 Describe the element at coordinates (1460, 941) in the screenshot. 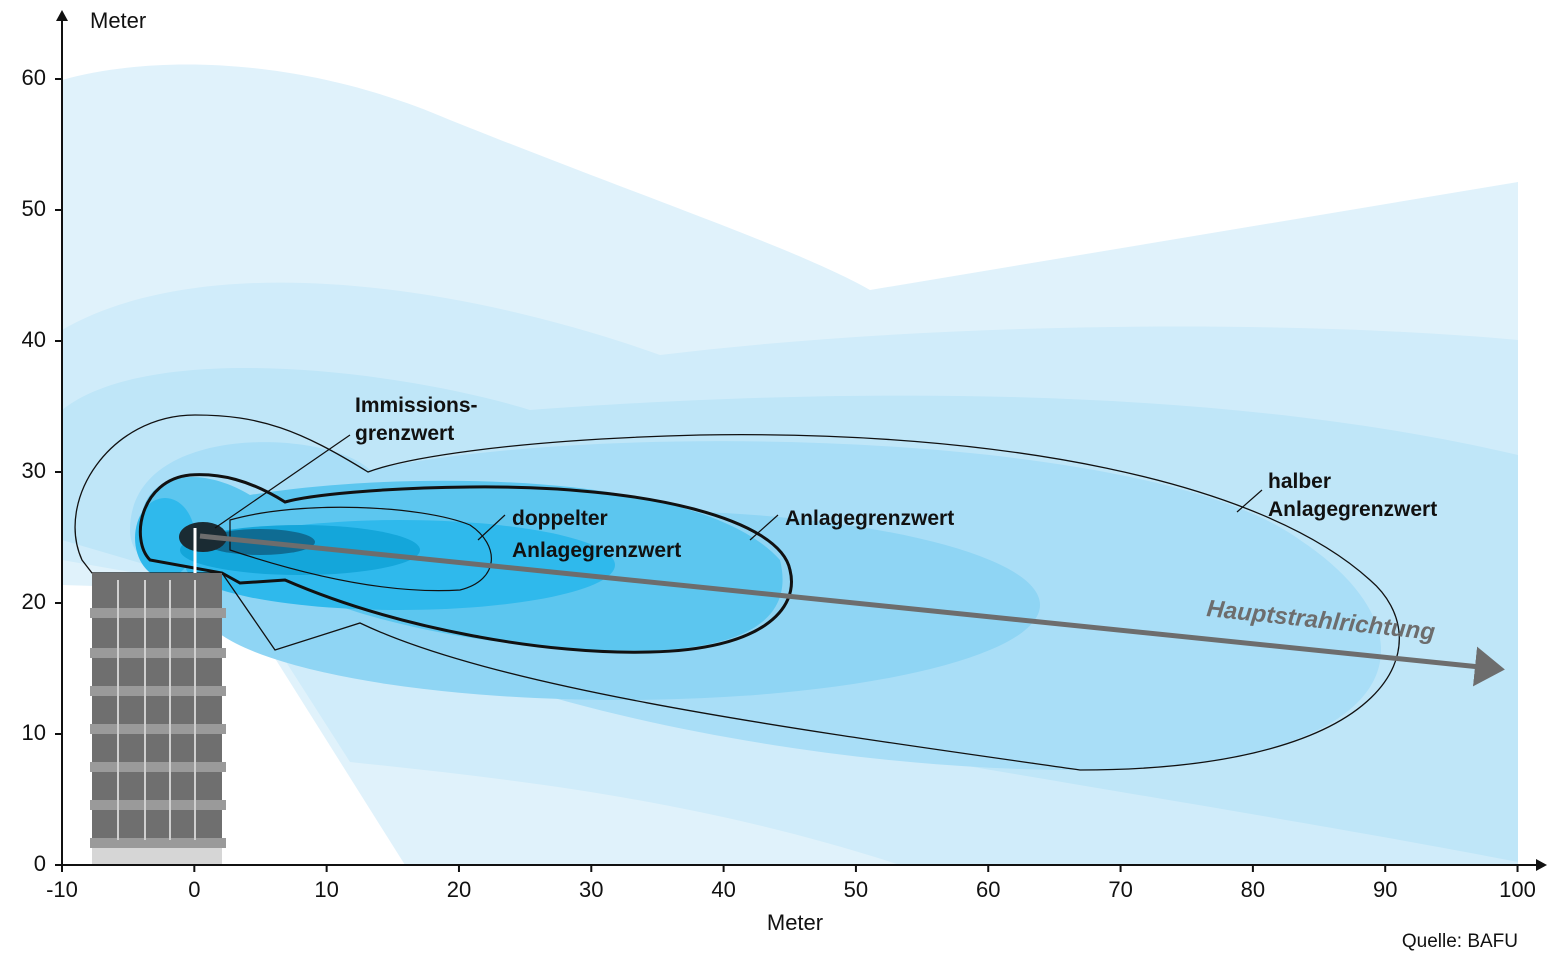

I see `source: Quelle: BAFU` at that location.